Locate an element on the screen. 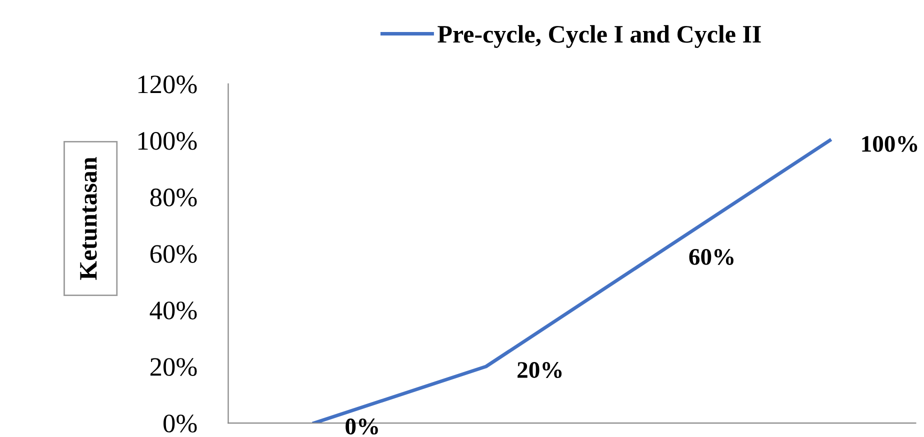 The width and height of the screenshot is (924, 437). data-label: 0% is located at coordinates (362, 426).